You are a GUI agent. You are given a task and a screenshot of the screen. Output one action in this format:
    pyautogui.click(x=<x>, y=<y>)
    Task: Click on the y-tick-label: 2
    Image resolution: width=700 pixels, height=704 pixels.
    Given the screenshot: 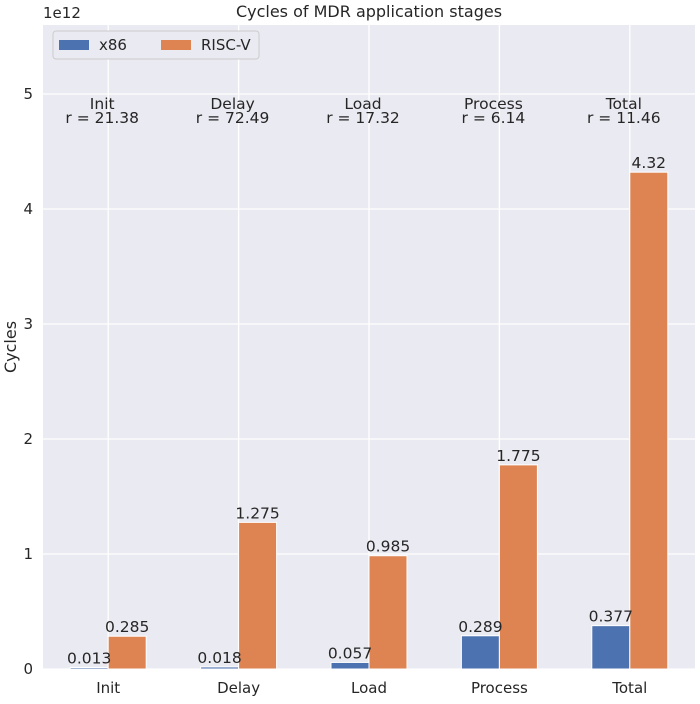 What is the action you would take?
    pyautogui.click(x=28, y=439)
    